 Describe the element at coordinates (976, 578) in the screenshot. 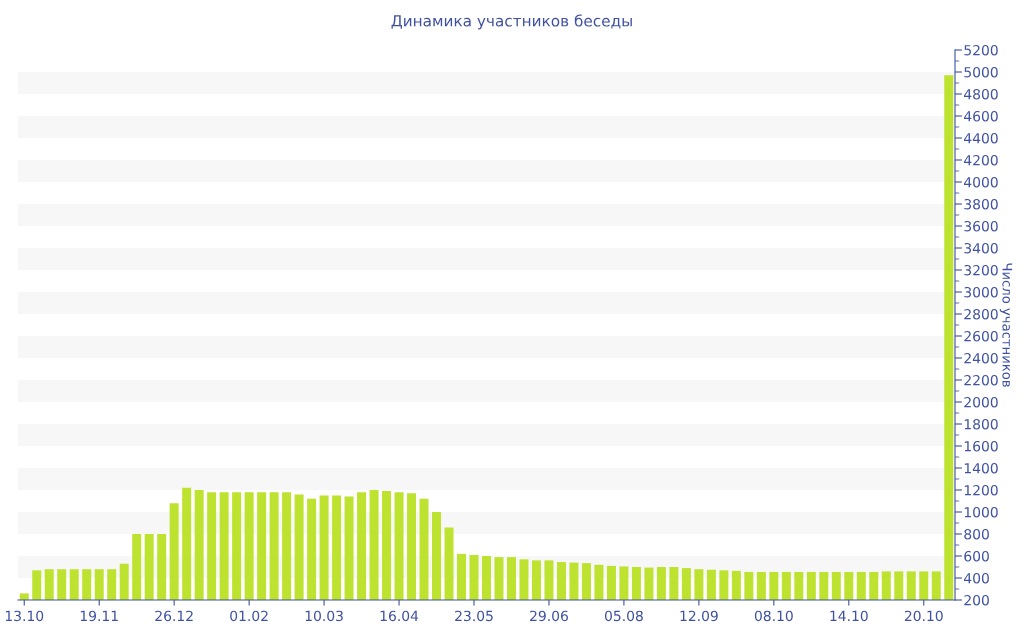

I see `y-tick-label: 400` at that location.